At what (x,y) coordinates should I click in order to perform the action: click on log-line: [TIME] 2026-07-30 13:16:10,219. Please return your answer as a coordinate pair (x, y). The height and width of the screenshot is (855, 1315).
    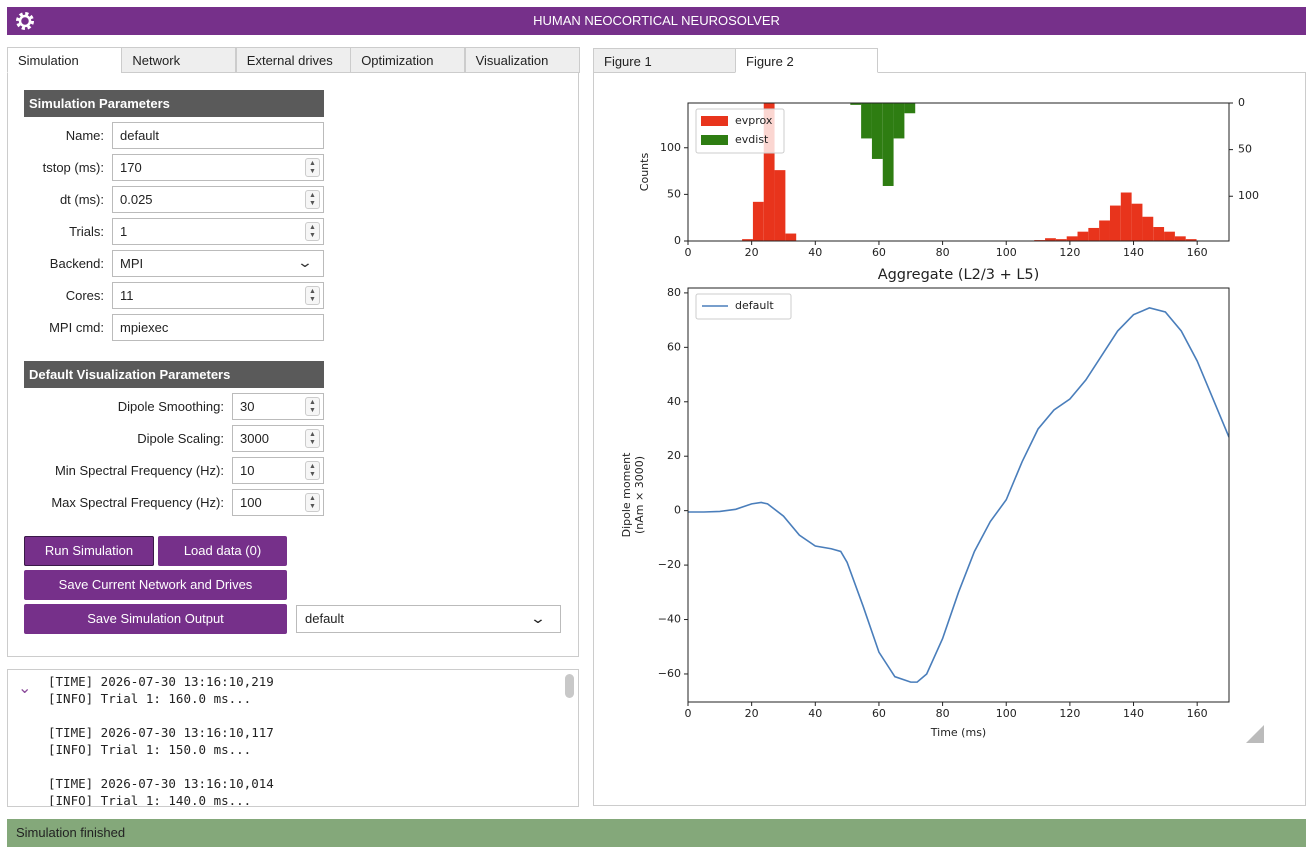
    Looking at the image, I should click on (161, 681).